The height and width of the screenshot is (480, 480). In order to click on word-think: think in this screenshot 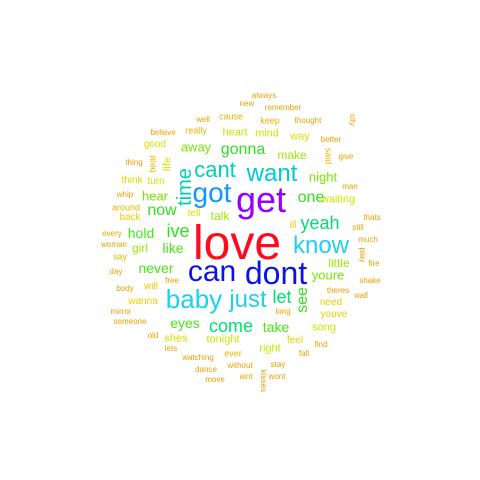, I will do `click(132, 180)`.